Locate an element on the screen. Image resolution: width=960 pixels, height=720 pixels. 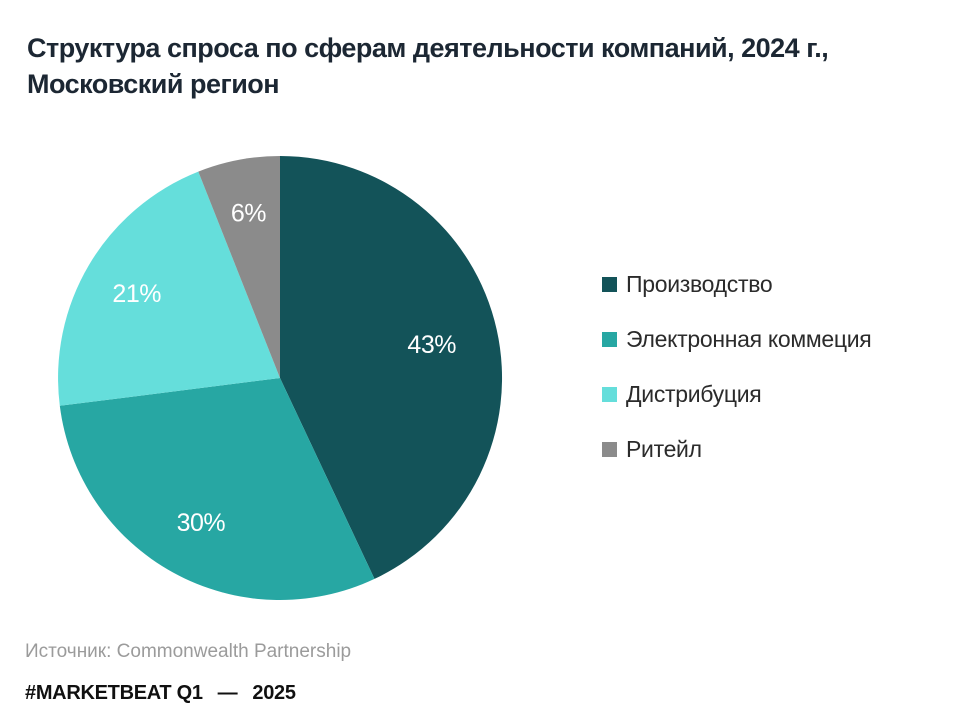
pie-data-label-2: 21% is located at coordinates (136, 294).